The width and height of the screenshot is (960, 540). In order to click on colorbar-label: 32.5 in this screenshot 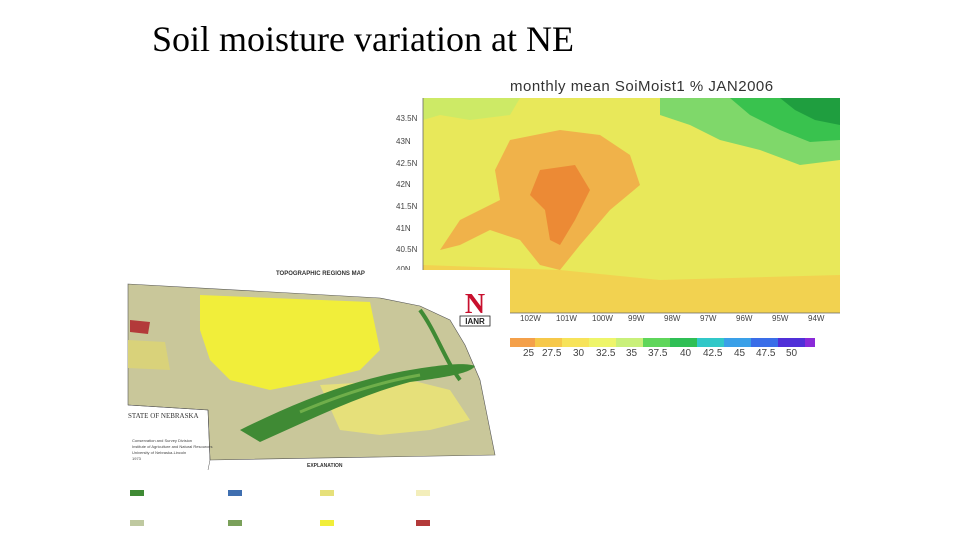, I will do `click(606, 353)`.